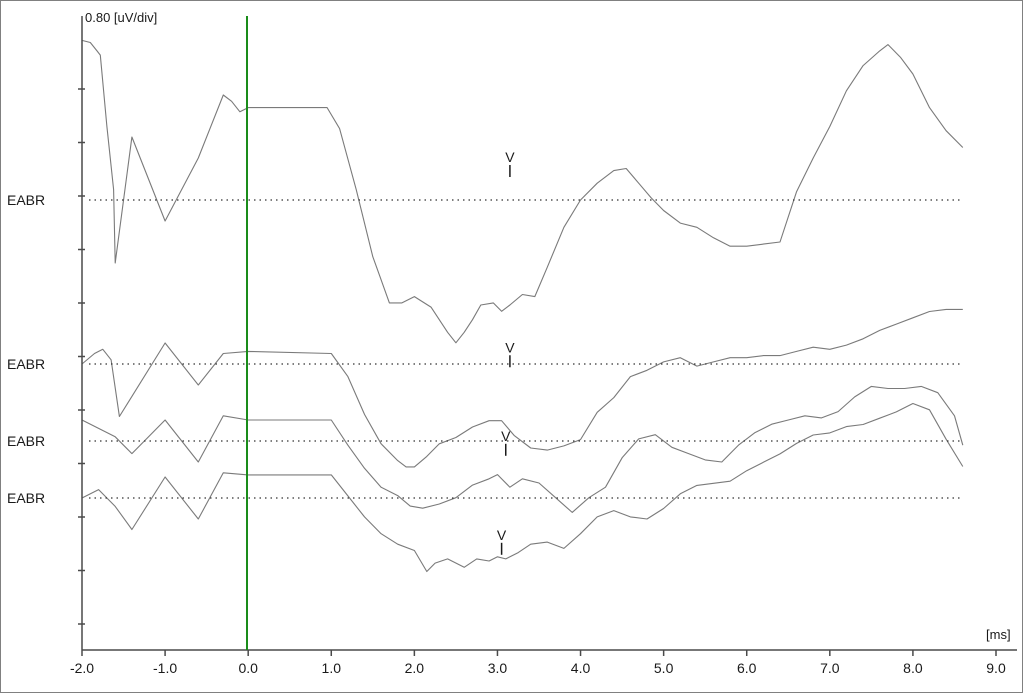  I want to click on scale-label: 0.80 [uV/div], so click(121, 17).